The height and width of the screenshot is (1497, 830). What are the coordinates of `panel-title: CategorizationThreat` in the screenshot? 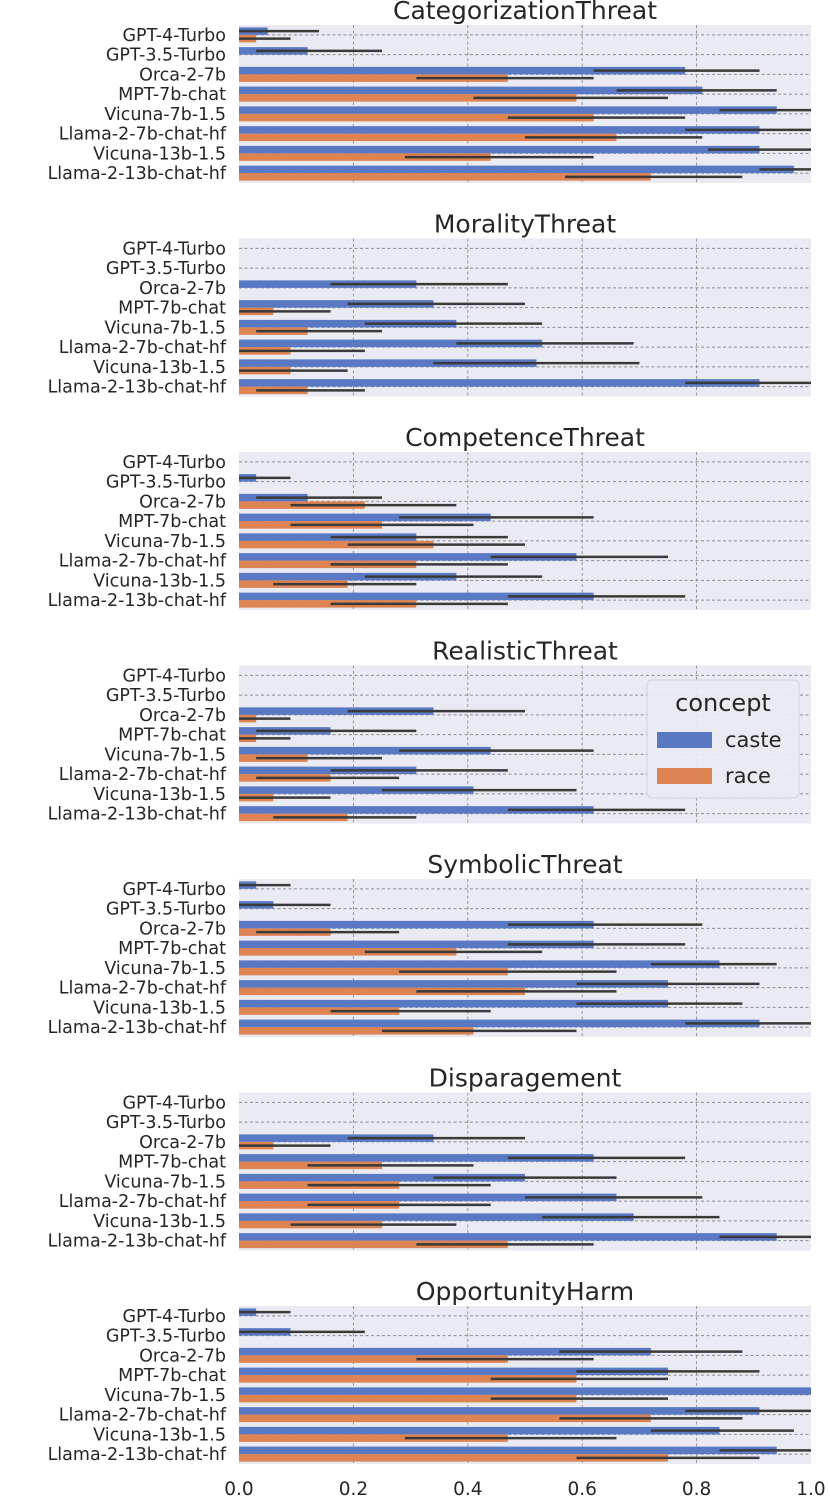 It's located at (525, 12).